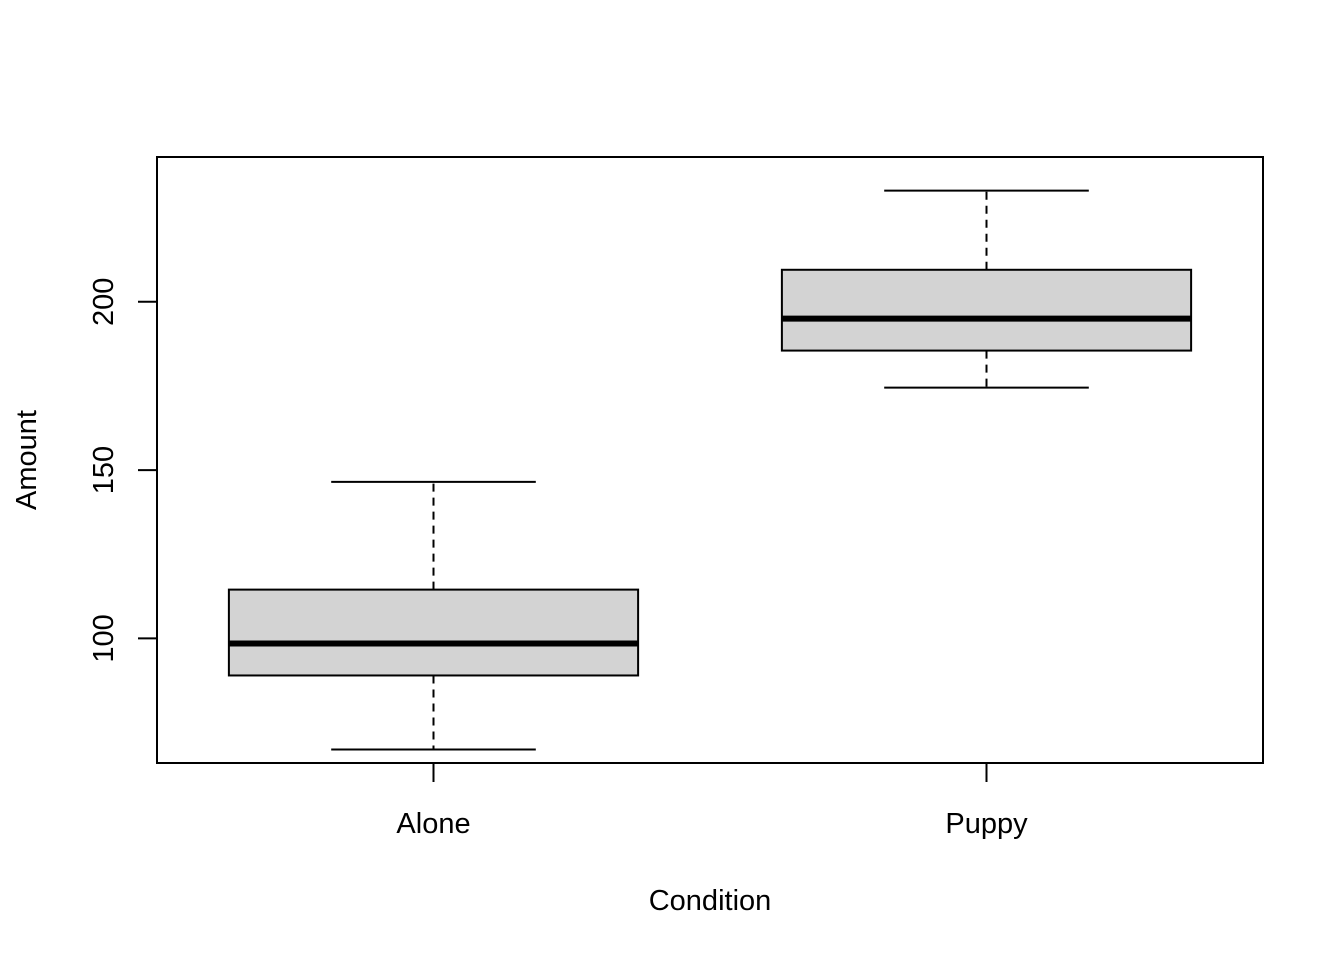  What do you see at coordinates (104, 638) in the screenshot?
I see `y-tick-label: 100` at bounding box center [104, 638].